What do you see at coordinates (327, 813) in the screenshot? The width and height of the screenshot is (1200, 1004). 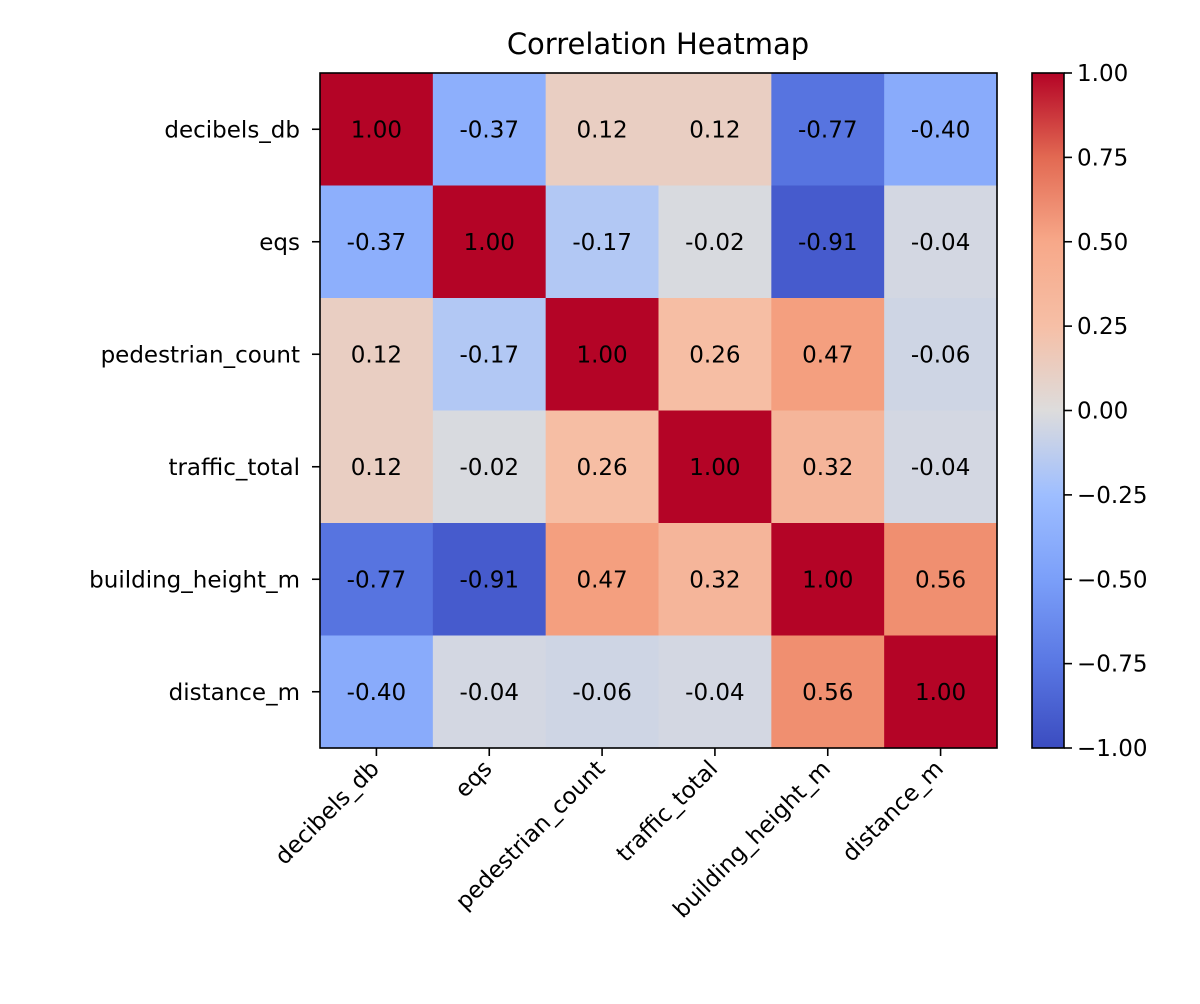 I see `x-tick-label: decibels_db` at bounding box center [327, 813].